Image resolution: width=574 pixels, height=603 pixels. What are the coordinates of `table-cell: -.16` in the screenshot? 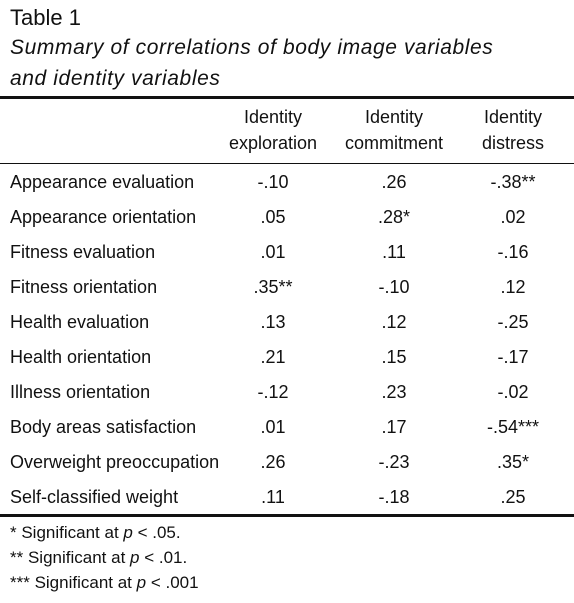 It's located at (513, 252).